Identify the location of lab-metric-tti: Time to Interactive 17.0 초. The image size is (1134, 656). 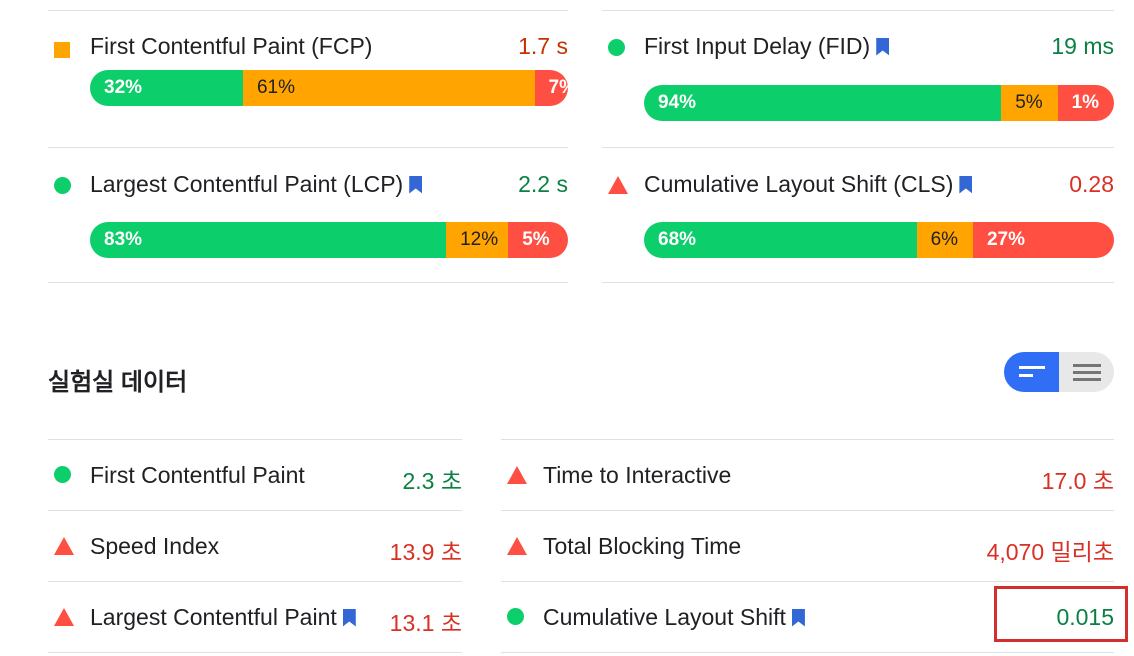
(807, 475).